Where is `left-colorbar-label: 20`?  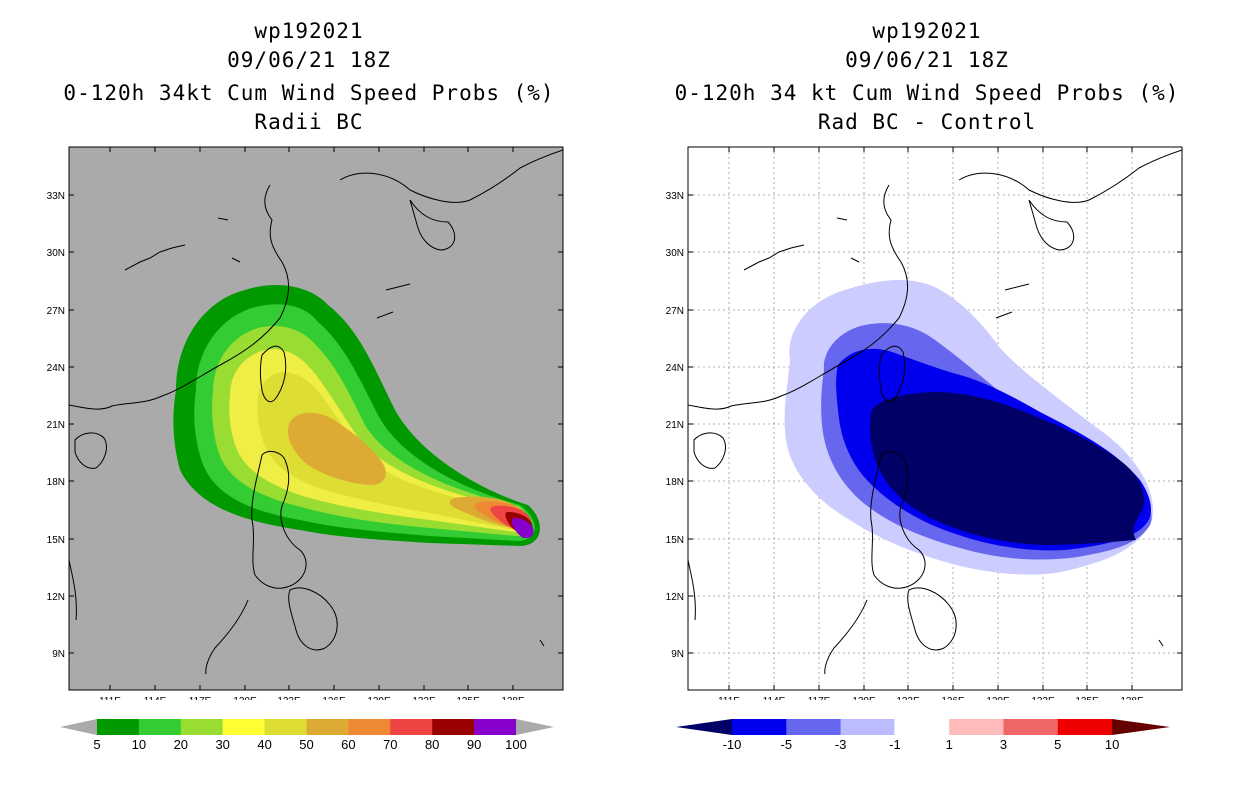 left-colorbar-label: 20 is located at coordinates (181, 744).